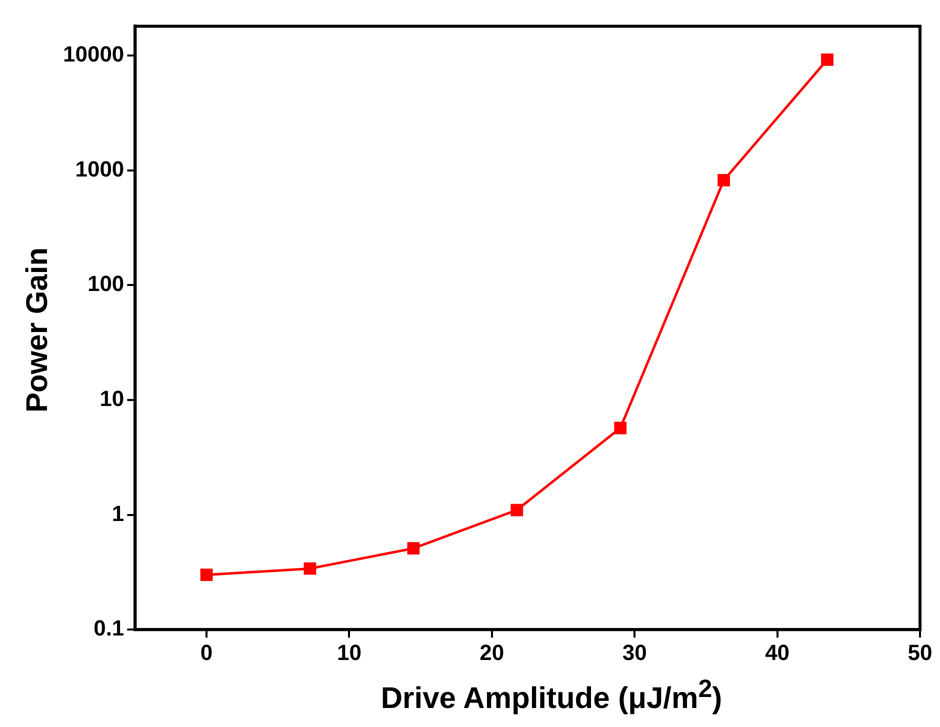 Image resolution: width=940 pixels, height=727 pixels. I want to click on y-axis-title: Power Gain, so click(38, 330).